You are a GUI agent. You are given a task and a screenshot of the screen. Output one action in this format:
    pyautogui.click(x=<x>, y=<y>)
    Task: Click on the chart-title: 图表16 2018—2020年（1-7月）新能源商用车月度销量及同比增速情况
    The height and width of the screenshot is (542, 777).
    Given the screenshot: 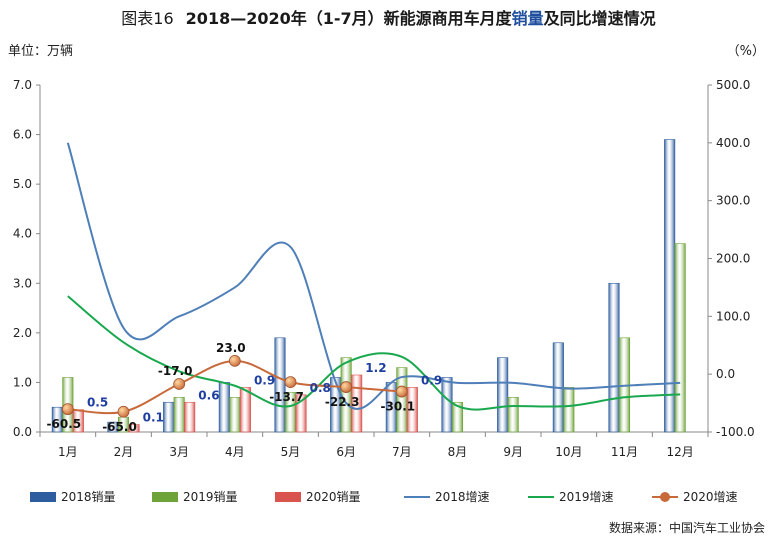 What is the action you would take?
    pyautogui.click(x=388, y=17)
    